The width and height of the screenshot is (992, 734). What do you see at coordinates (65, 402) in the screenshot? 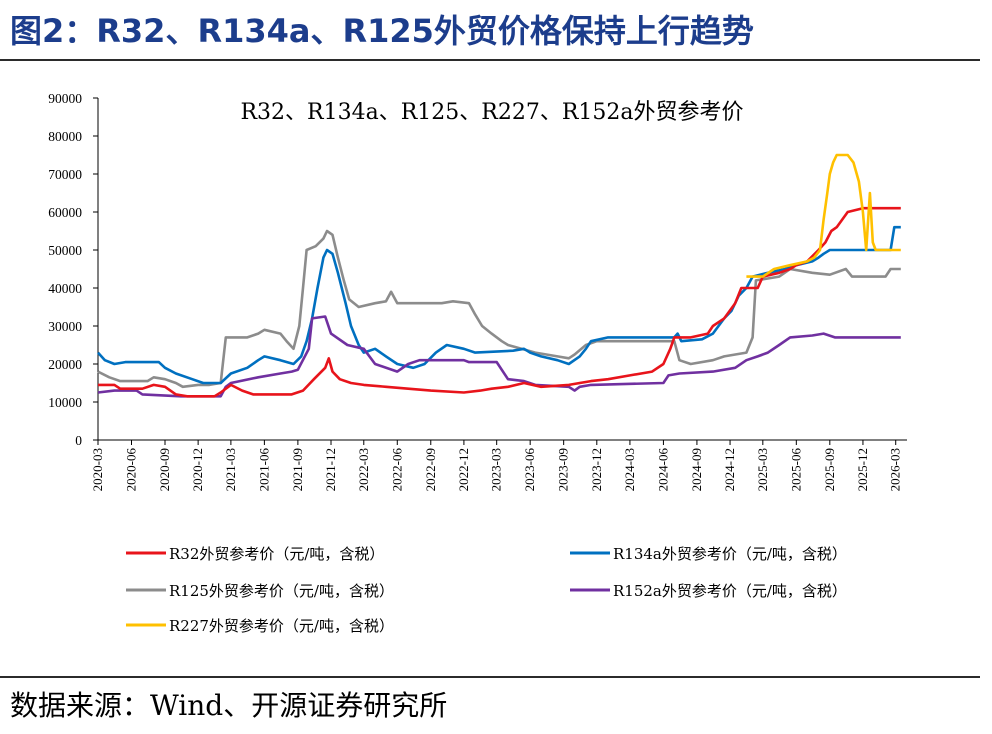
I see `y-tick-label: 10000` at bounding box center [65, 402].